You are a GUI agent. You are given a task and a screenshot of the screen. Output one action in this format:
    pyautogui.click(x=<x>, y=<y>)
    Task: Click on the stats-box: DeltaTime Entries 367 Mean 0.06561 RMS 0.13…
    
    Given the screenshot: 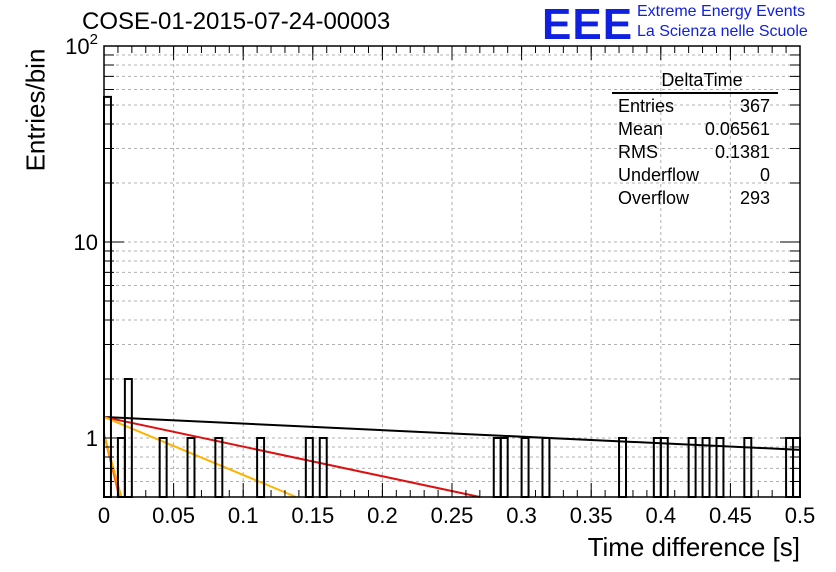 What is the action you would take?
    pyautogui.click(x=695, y=140)
    